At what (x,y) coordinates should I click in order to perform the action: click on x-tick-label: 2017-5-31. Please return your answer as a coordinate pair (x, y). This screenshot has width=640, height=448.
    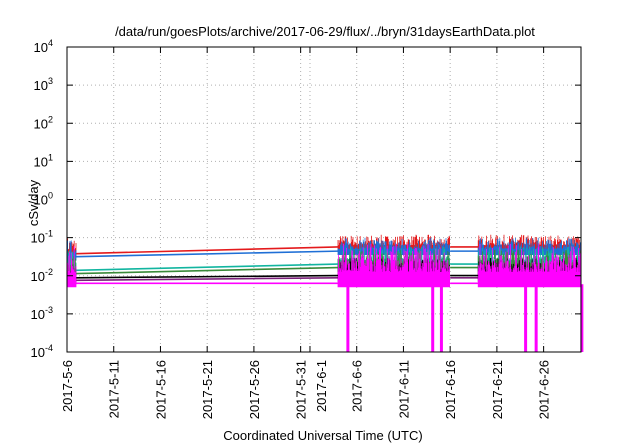
    Looking at the image, I should click on (301, 389).